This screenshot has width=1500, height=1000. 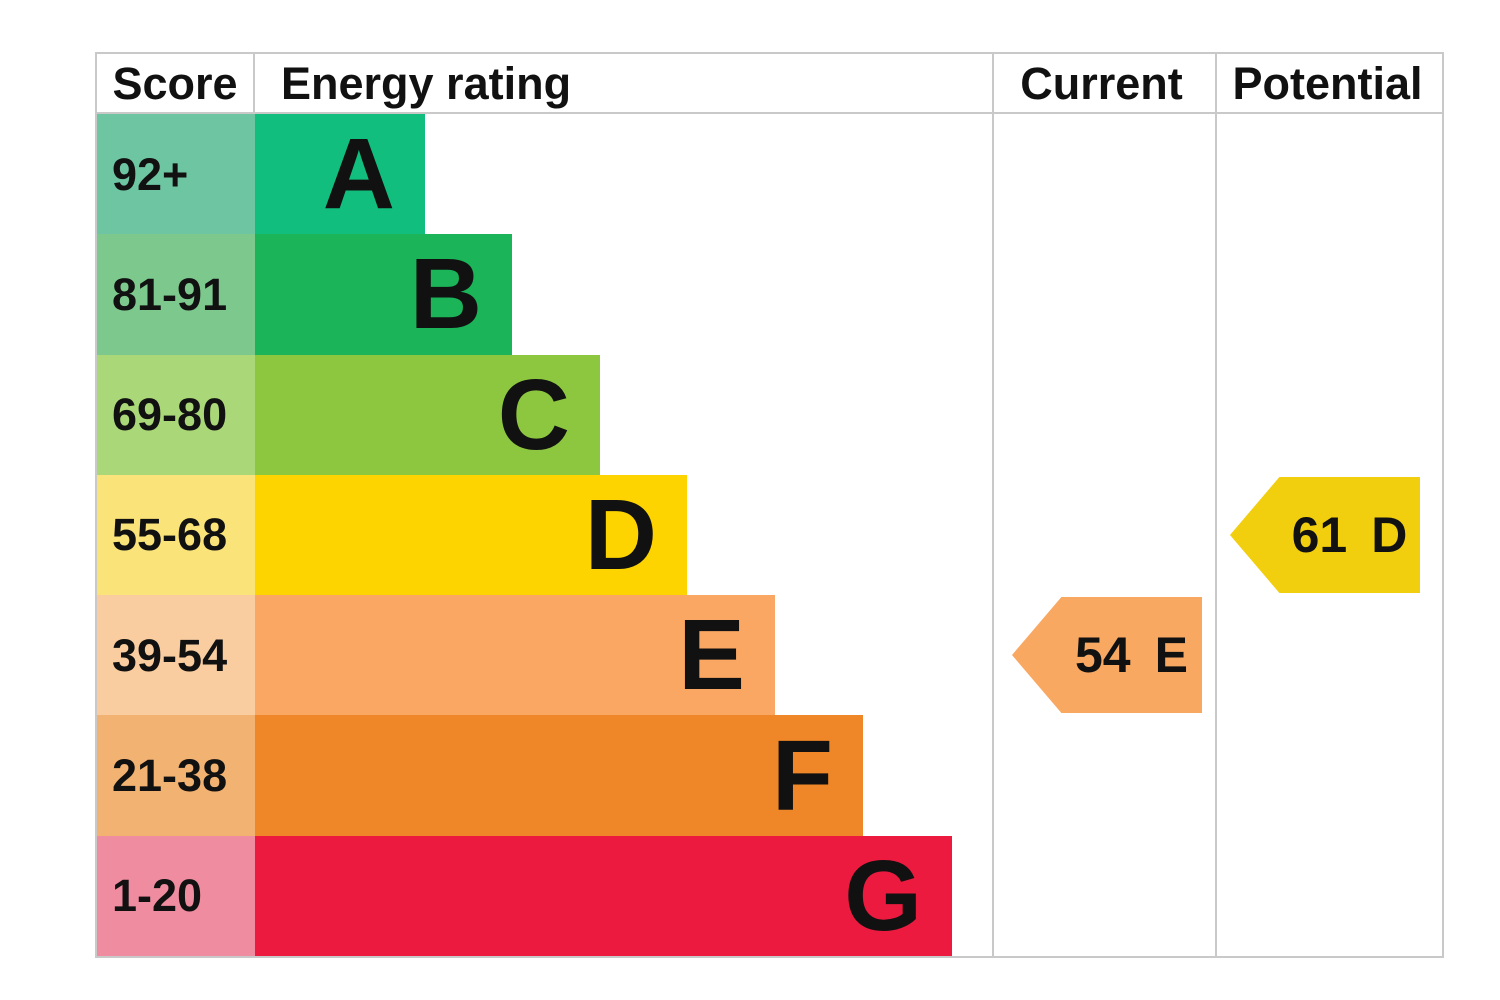 What do you see at coordinates (769, 113) in the screenshot?
I see `header-divider-line` at bounding box center [769, 113].